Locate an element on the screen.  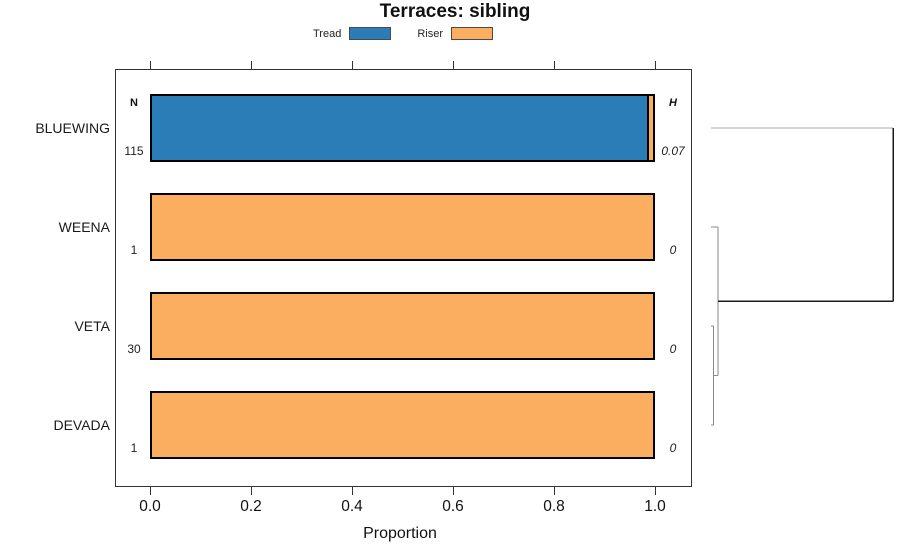
legend-item-tread: Tread is located at coordinates (352, 33).